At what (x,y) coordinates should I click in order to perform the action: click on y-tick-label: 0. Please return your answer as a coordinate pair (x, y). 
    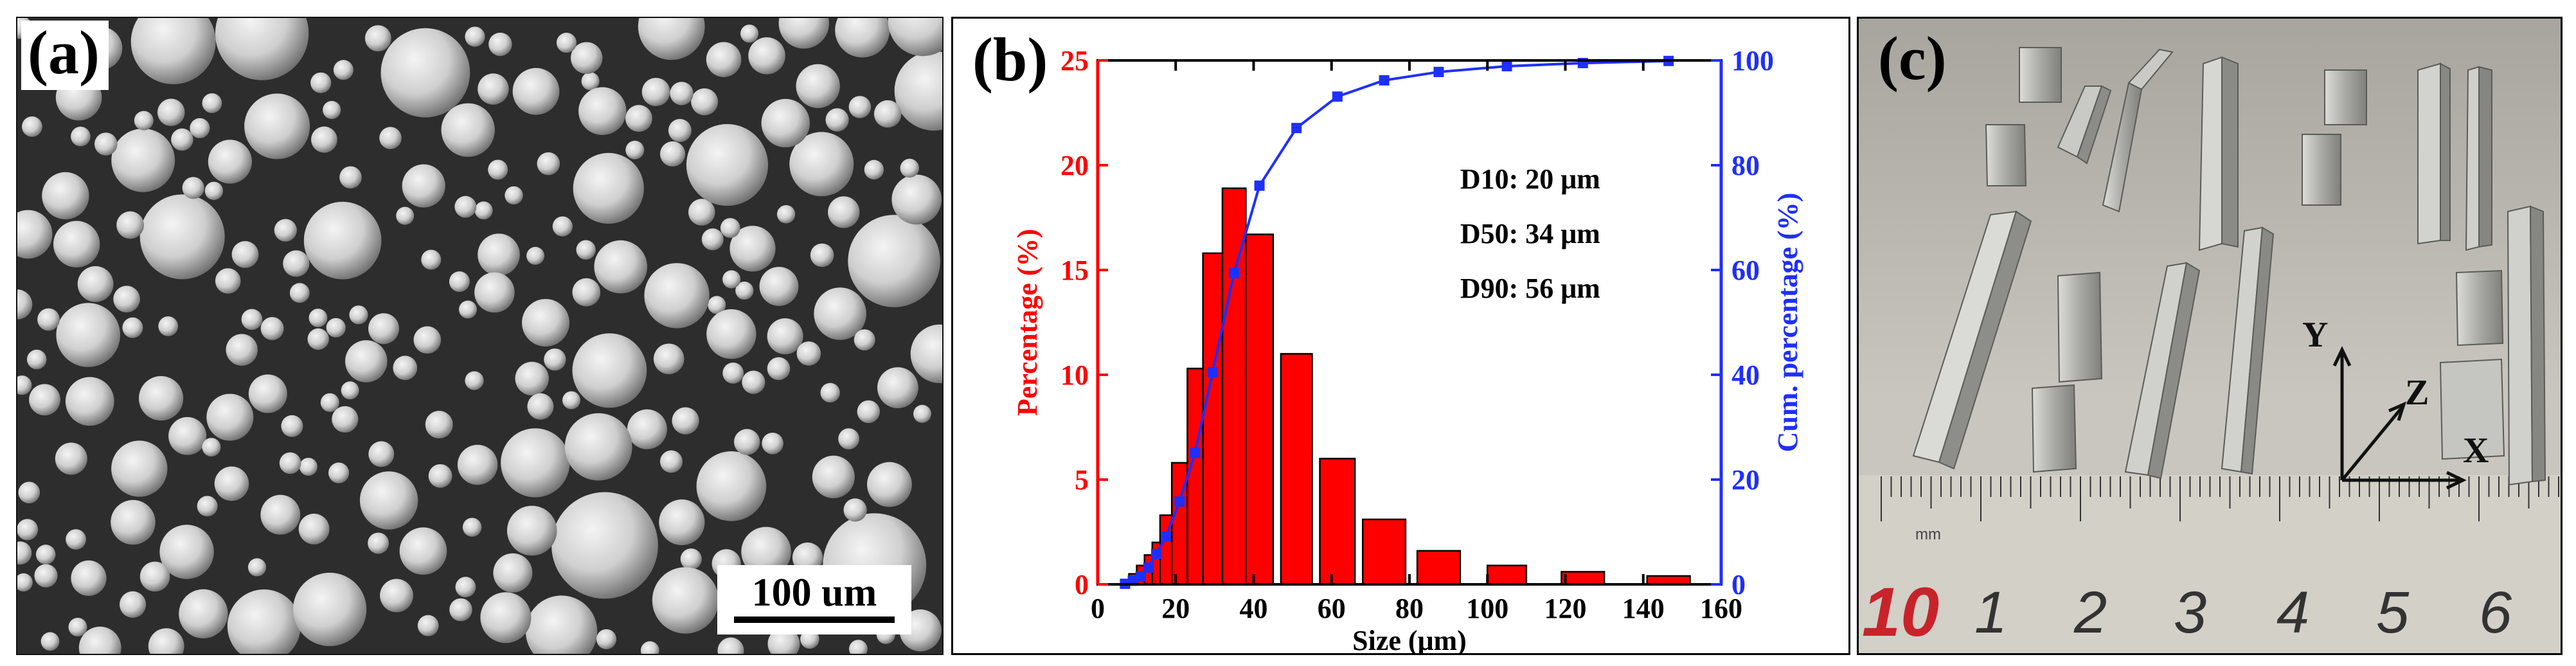
    Looking at the image, I should click on (1082, 585).